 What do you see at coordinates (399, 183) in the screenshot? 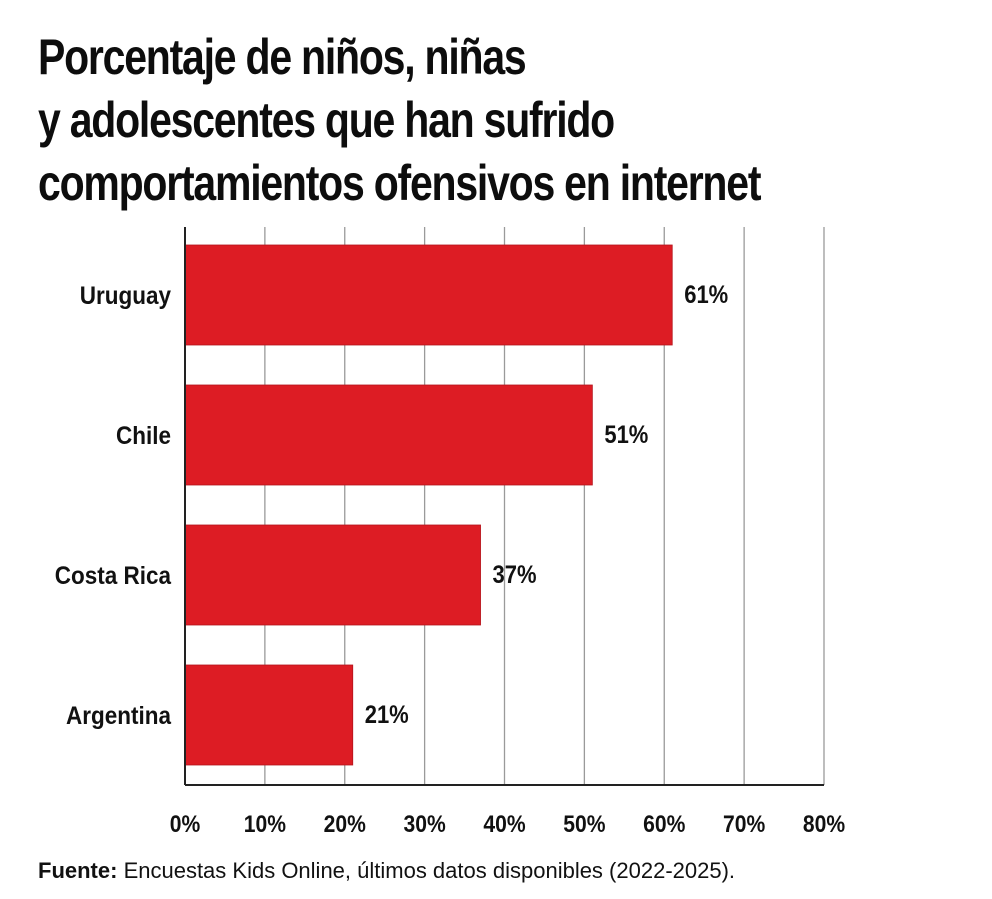
I see `chart-title-line-3: comportamientos ofensivos en internet` at bounding box center [399, 183].